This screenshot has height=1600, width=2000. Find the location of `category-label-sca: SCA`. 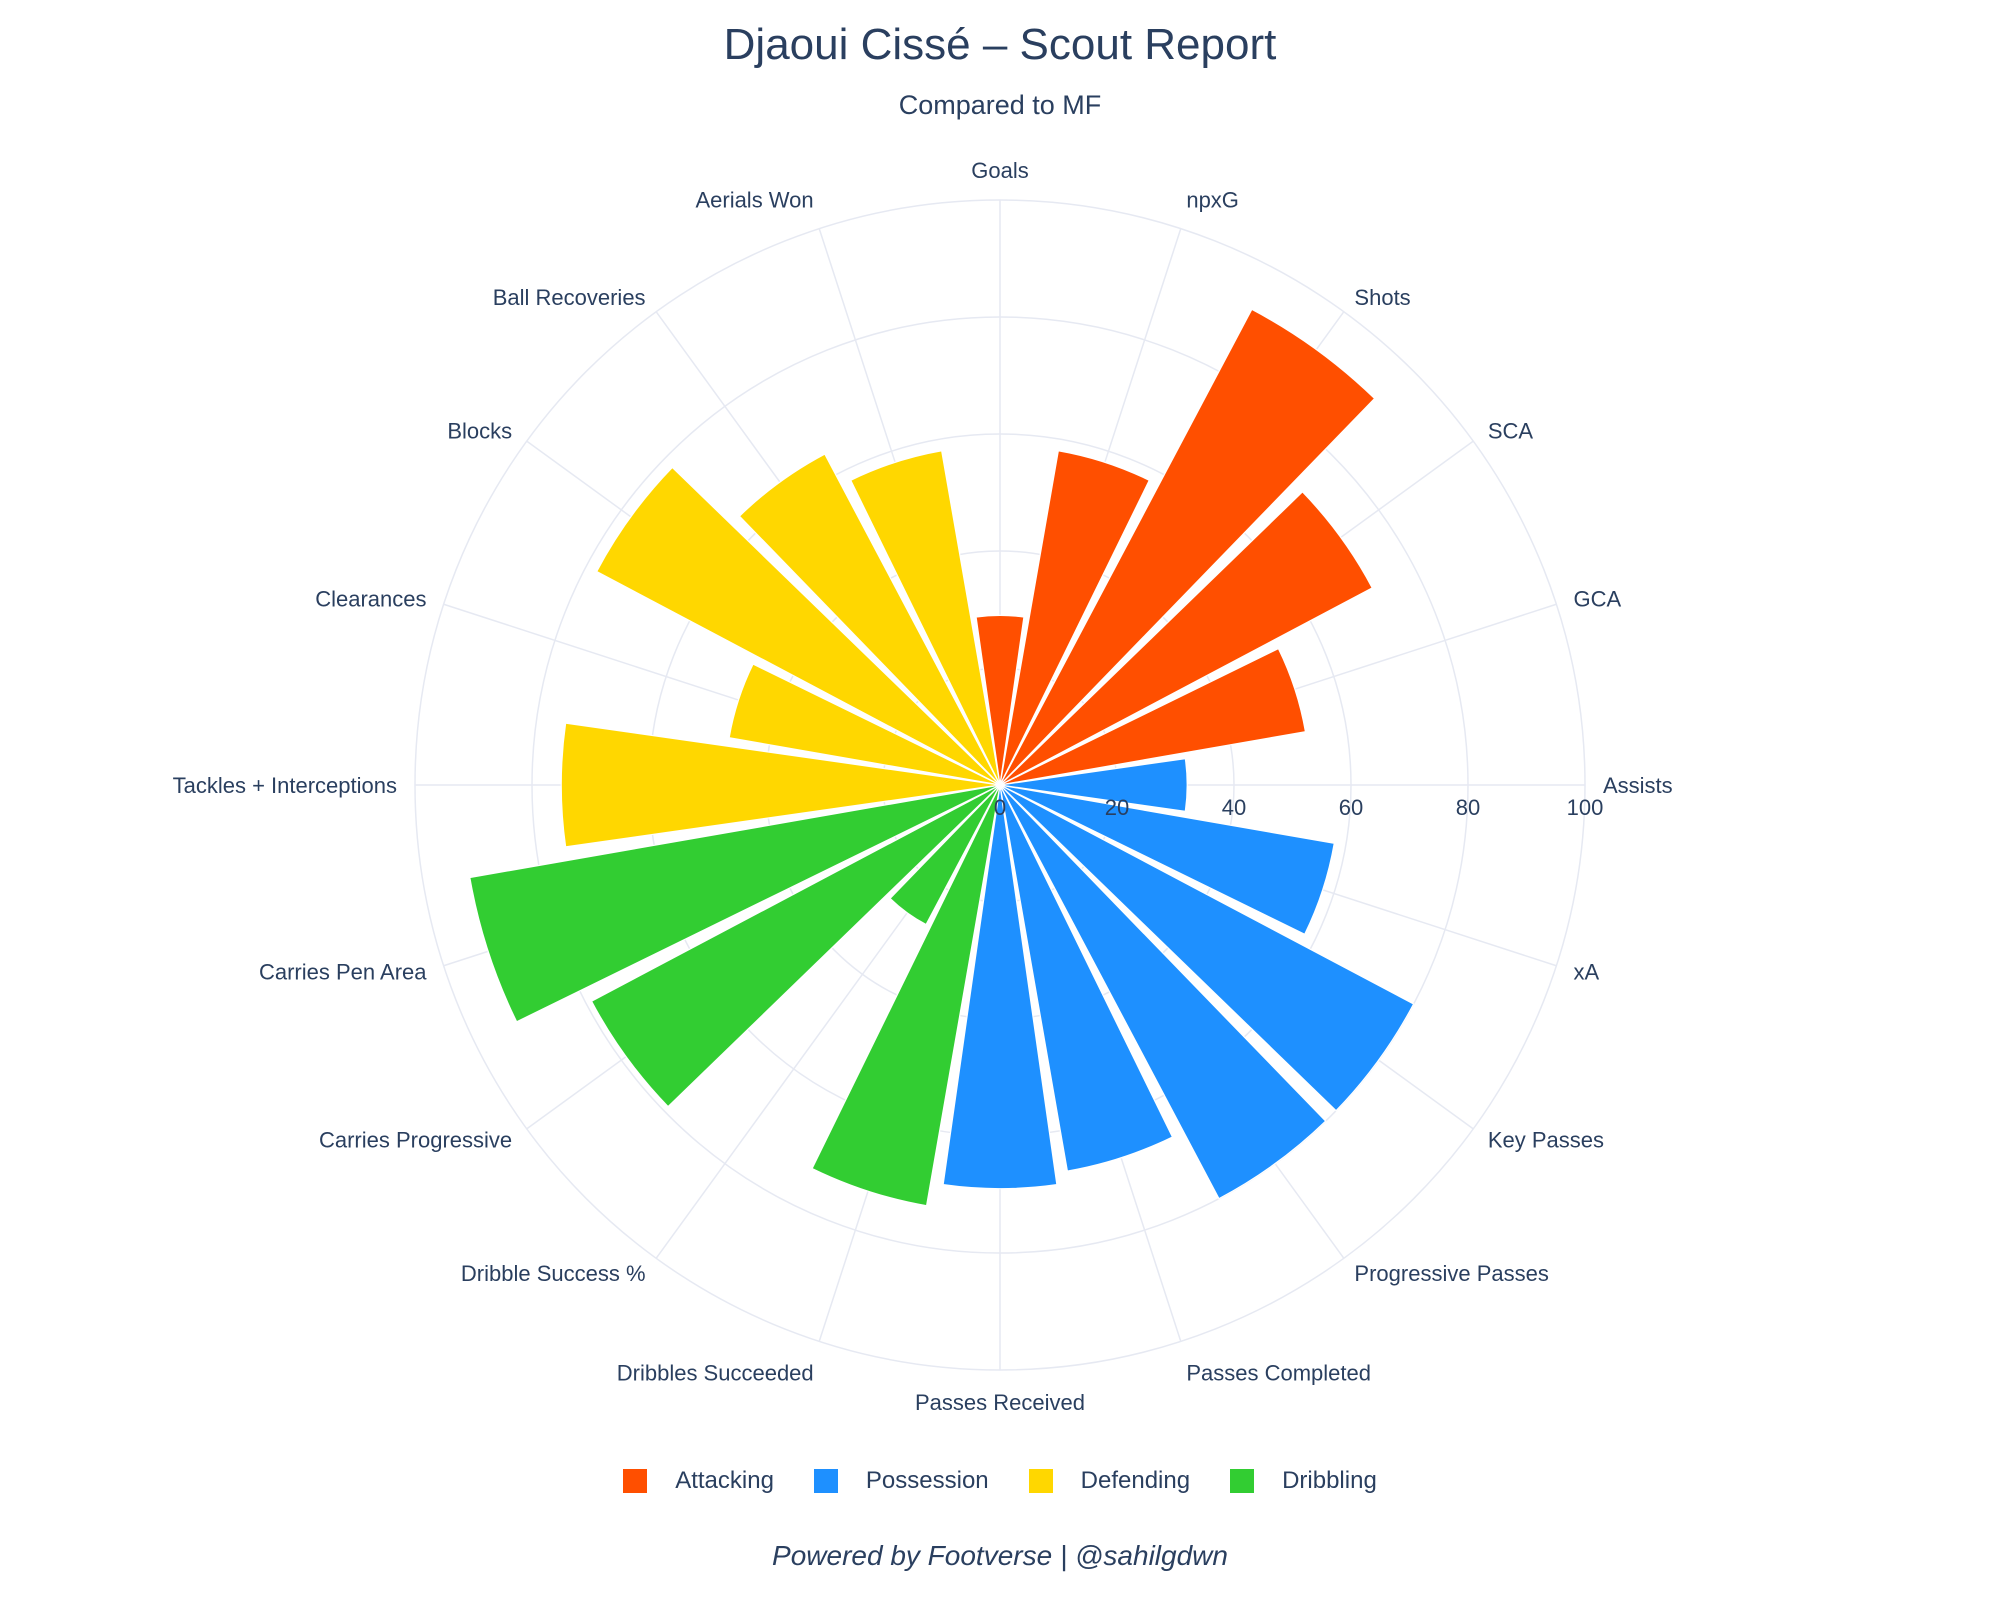

category-label-sca: SCA is located at coordinates (1511, 431).